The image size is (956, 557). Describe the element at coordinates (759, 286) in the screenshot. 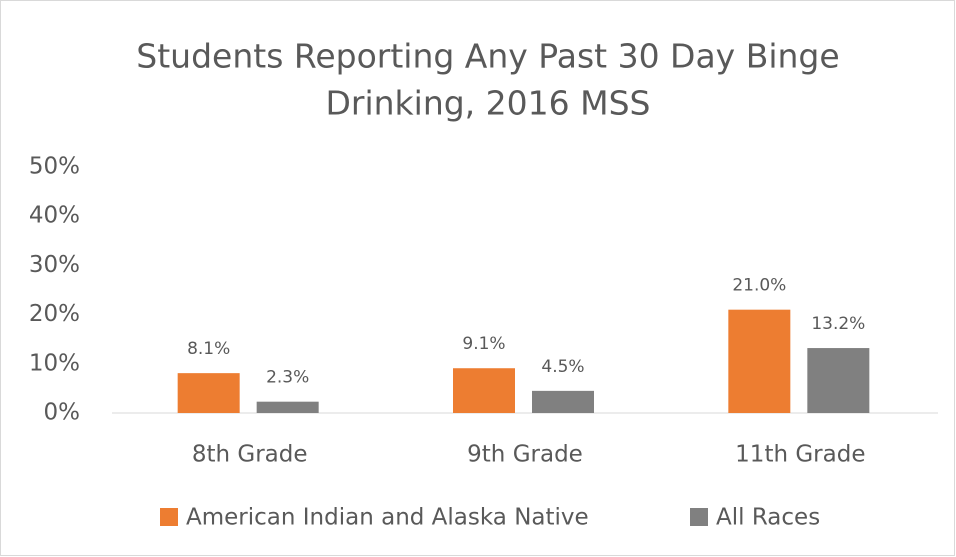

I see `data-label: 21.0%` at that location.